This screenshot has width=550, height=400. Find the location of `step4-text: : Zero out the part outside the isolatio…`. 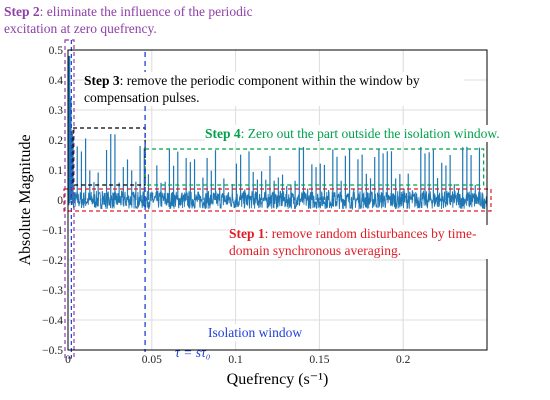

step4-text: : Zero out the part outside the isolatio… is located at coordinates (370, 133).